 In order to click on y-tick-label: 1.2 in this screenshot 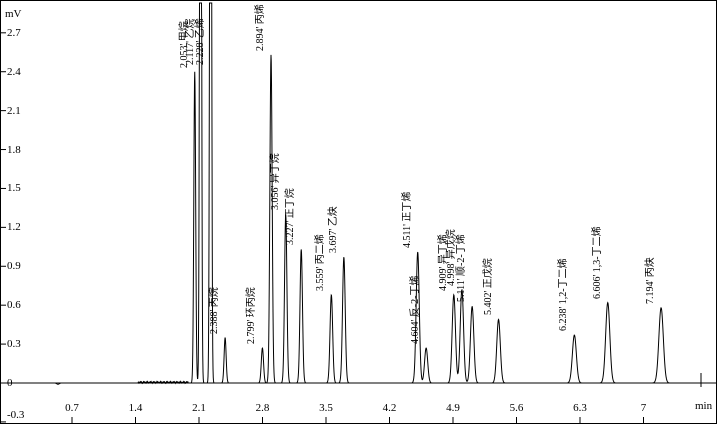, I will do `click(14, 227)`.